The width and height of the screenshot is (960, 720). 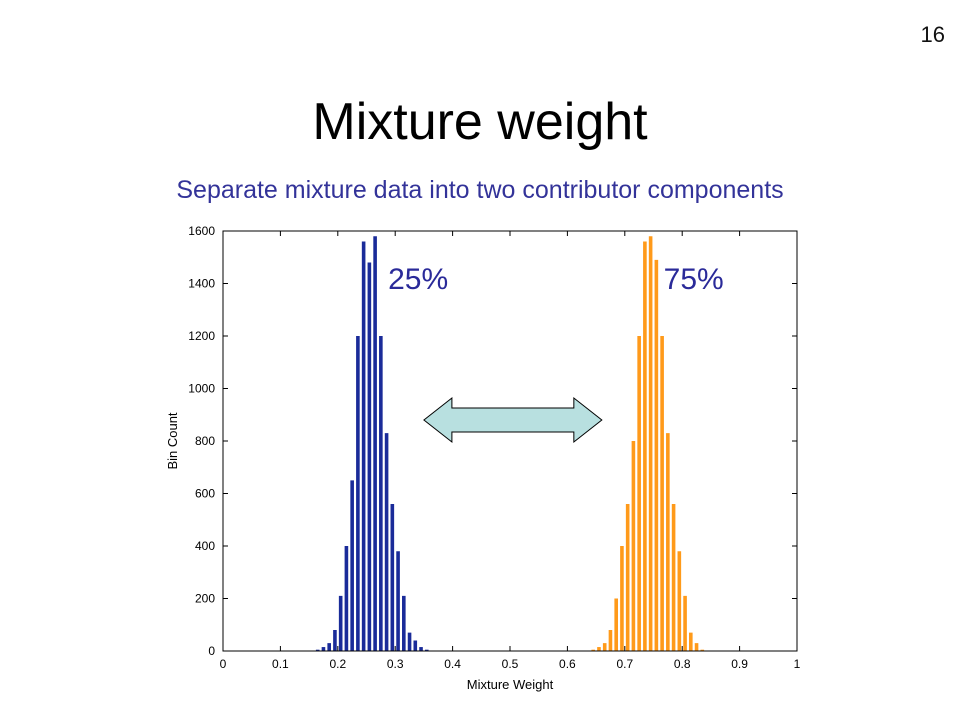 What do you see at coordinates (205, 599) in the screenshot?
I see `y-tick-label: 200` at bounding box center [205, 599].